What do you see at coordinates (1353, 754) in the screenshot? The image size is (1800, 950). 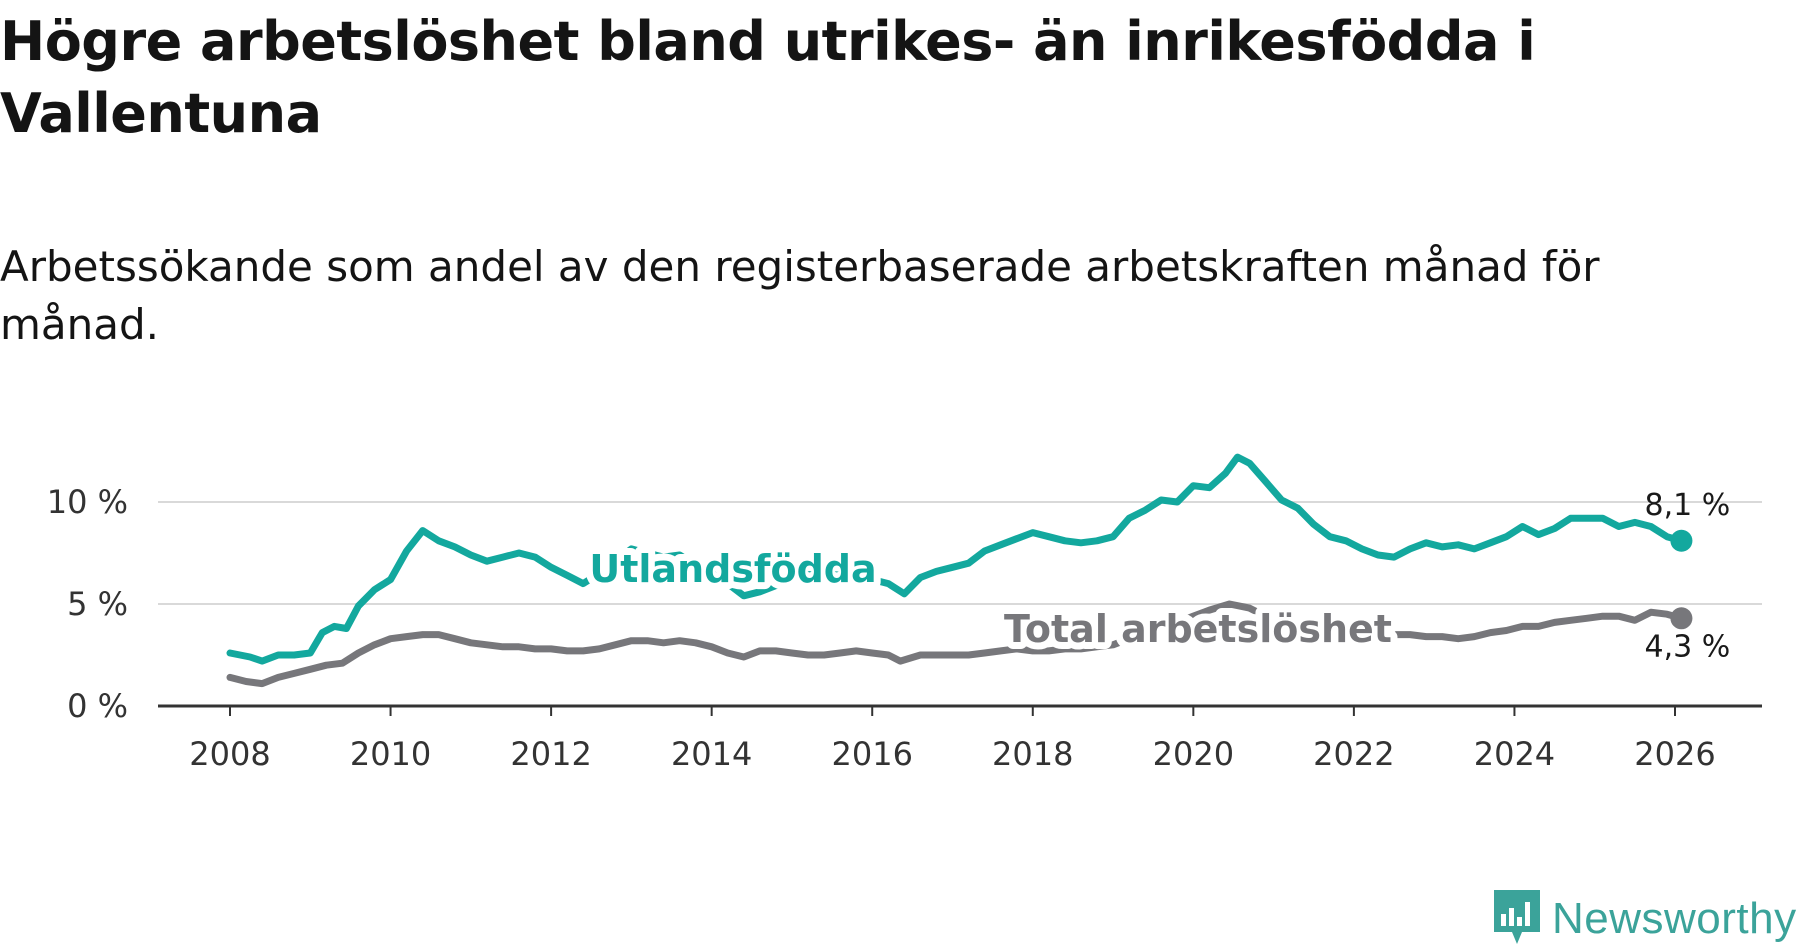 I see `x-tick-label: 2022` at bounding box center [1353, 754].